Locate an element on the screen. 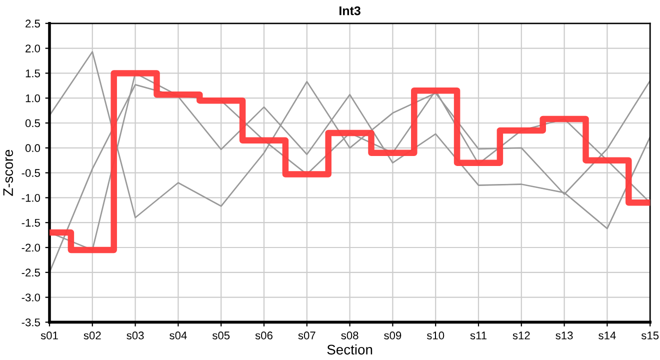 The image size is (660, 360). x-tick-label: s09 is located at coordinates (393, 336).